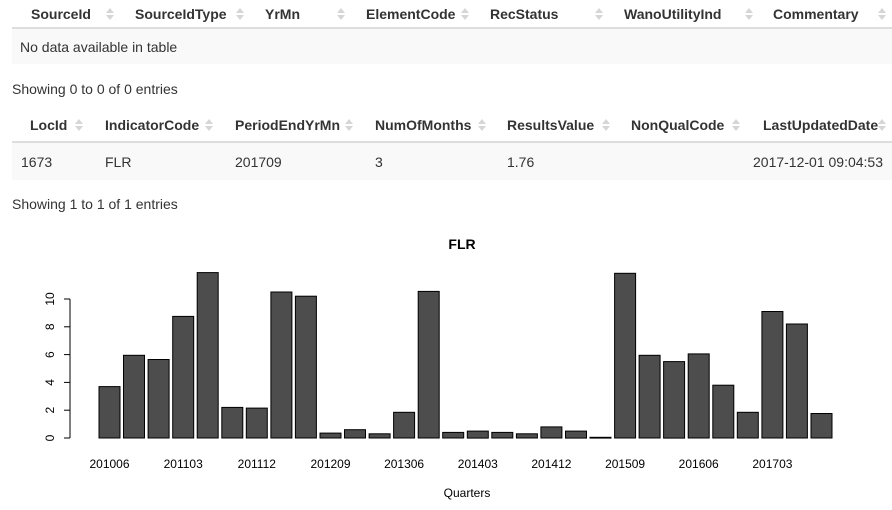 The height and width of the screenshot is (510, 892). I want to click on table1-col-wanoutilityind: WanoUtilityInd, so click(684, 14).